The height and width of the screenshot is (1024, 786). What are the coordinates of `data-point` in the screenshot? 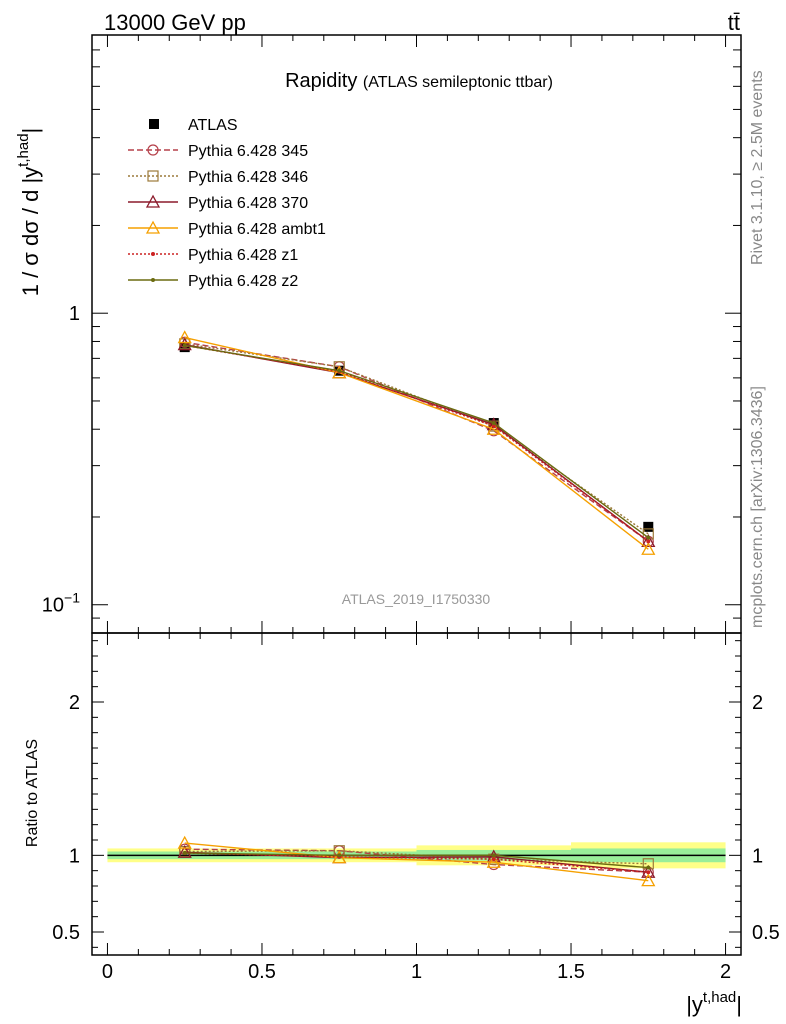 It's located at (648, 526).